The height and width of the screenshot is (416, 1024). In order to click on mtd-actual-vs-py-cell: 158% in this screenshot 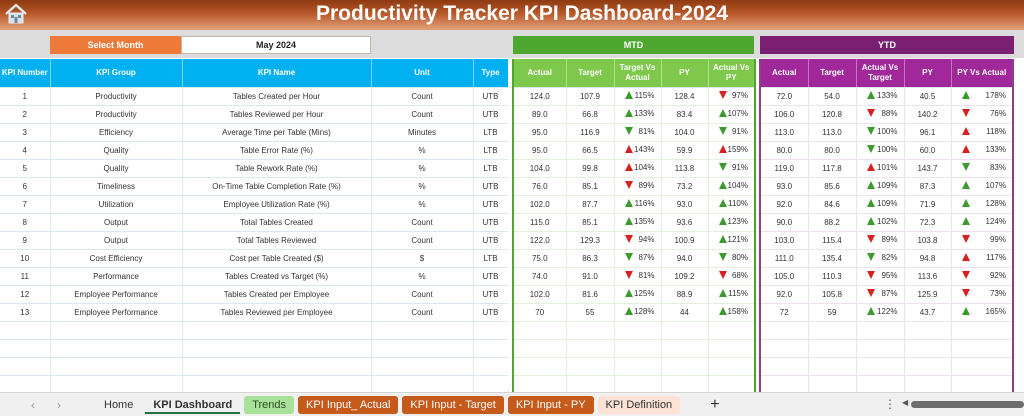, I will do `click(732, 312)`.